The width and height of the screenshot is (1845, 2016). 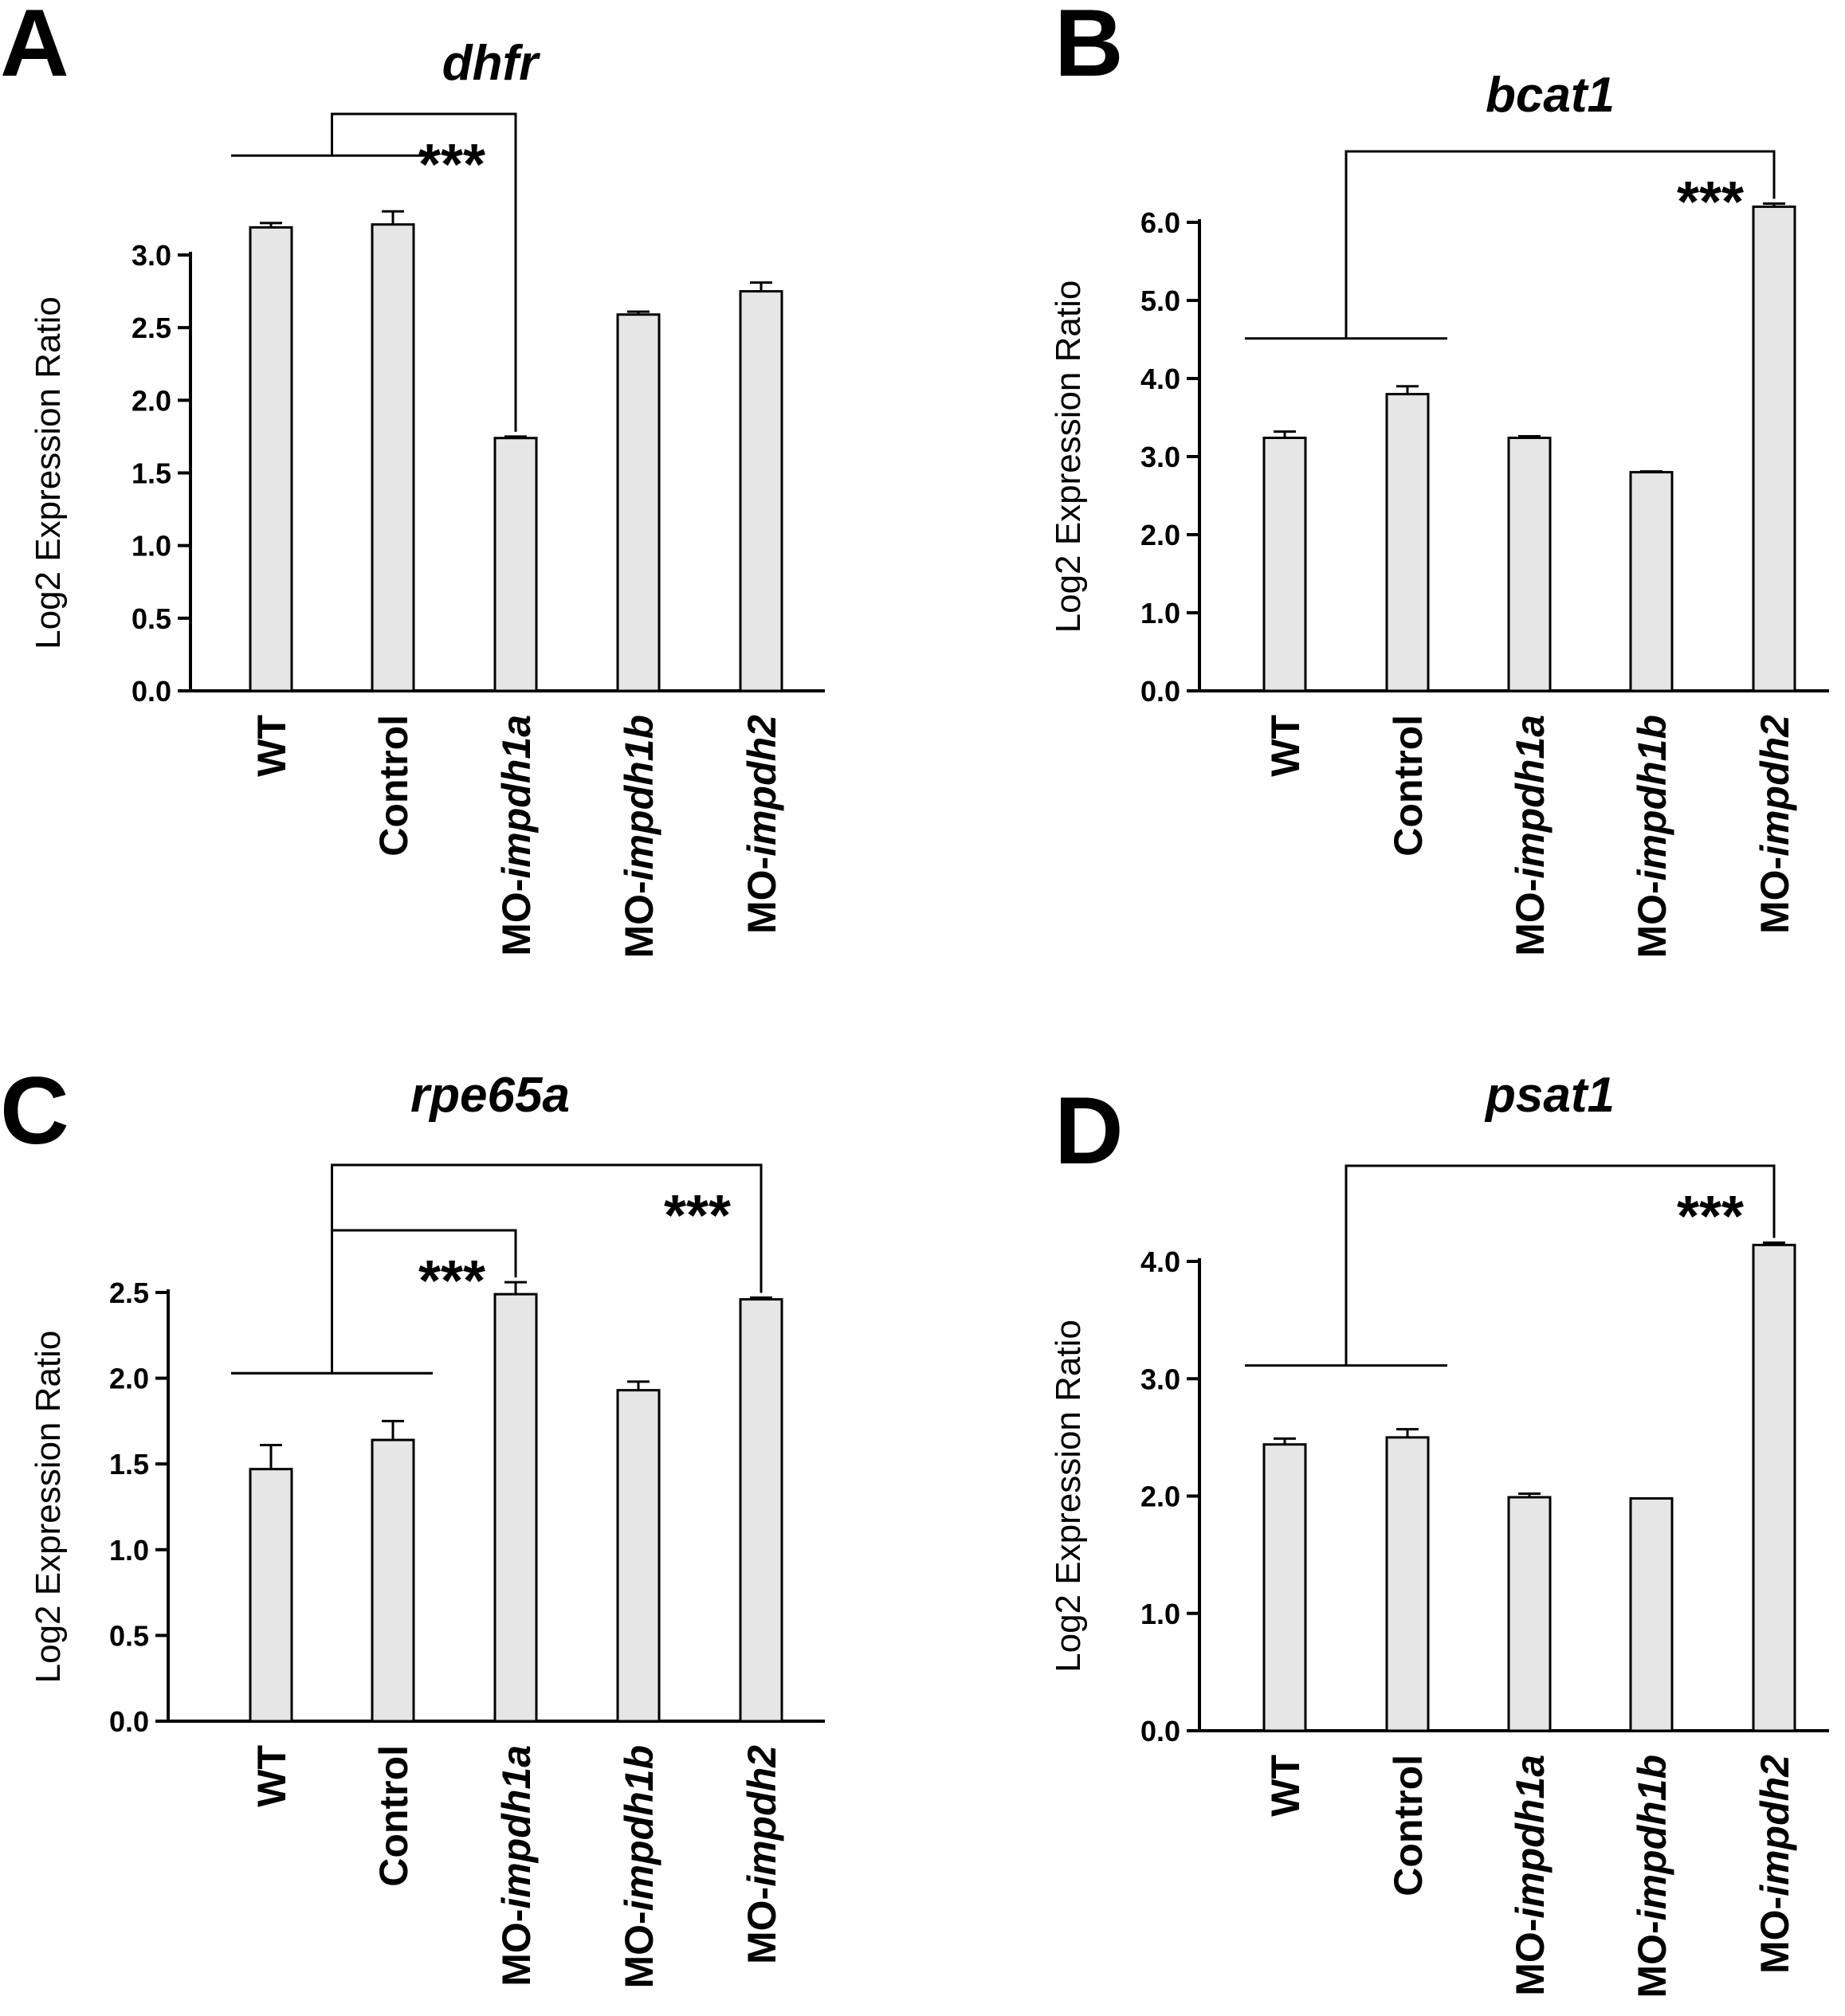 What do you see at coordinates (490, 1095) in the screenshot?
I see `chart-title: rpe65a` at bounding box center [490, 1095].